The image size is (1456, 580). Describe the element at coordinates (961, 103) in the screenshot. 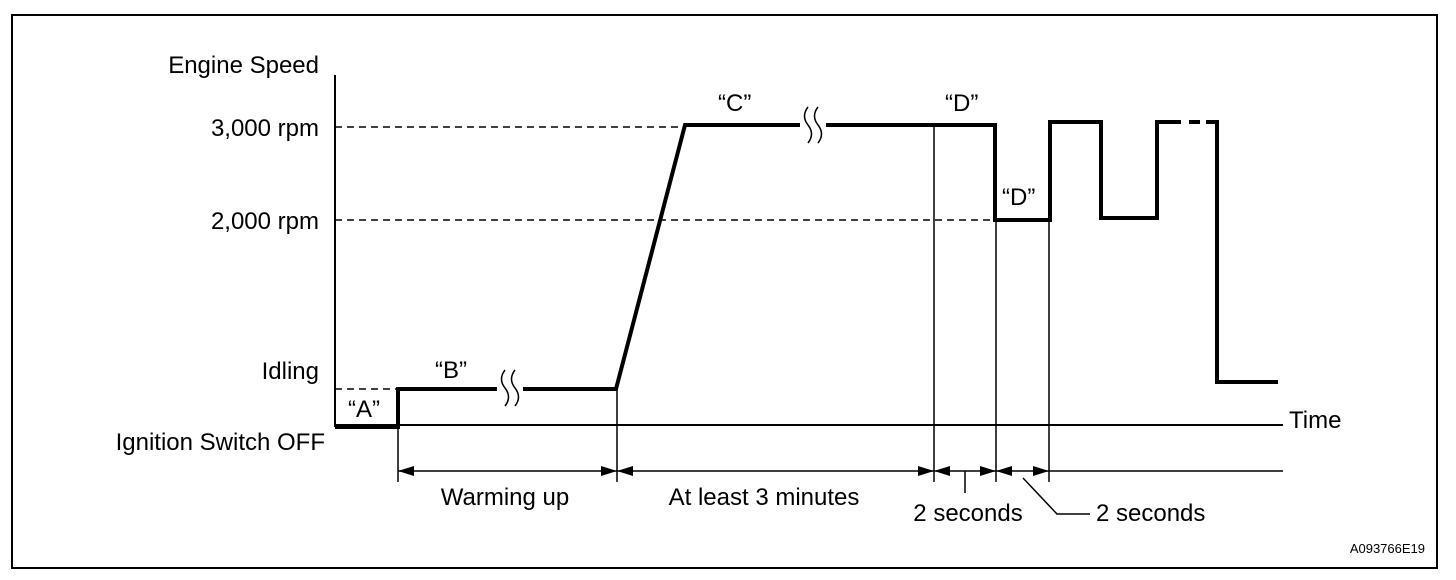

I see `phase-label-d-high: “D”` at that location.